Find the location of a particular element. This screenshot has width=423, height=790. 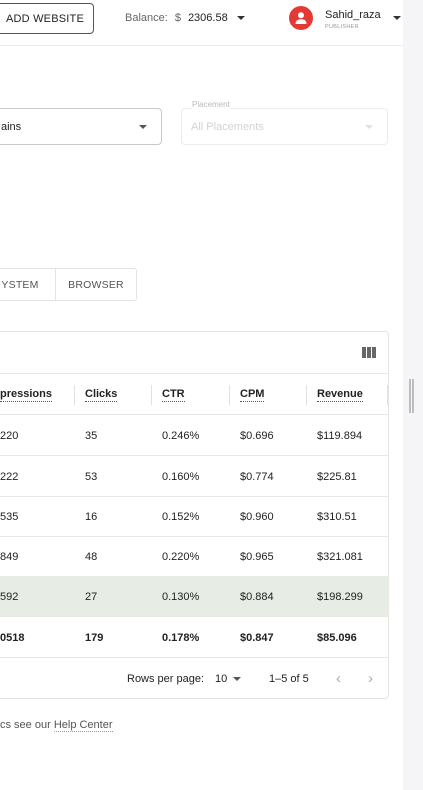

column-header-revenue: Revenue is located at coordinates (340, 395).